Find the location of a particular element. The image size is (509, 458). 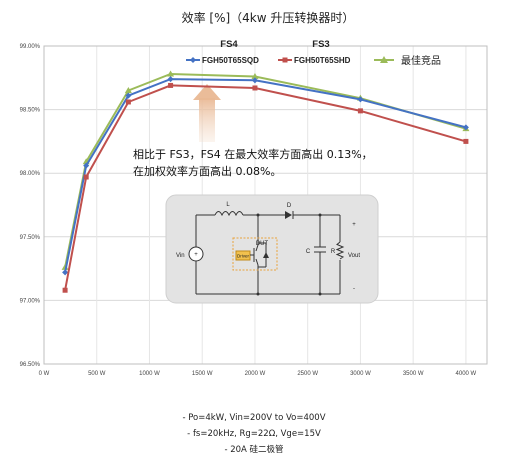

boost-converter-schematic: + Vin D L DUT Driver C R + Vout - is located at coordinates (272, 249).